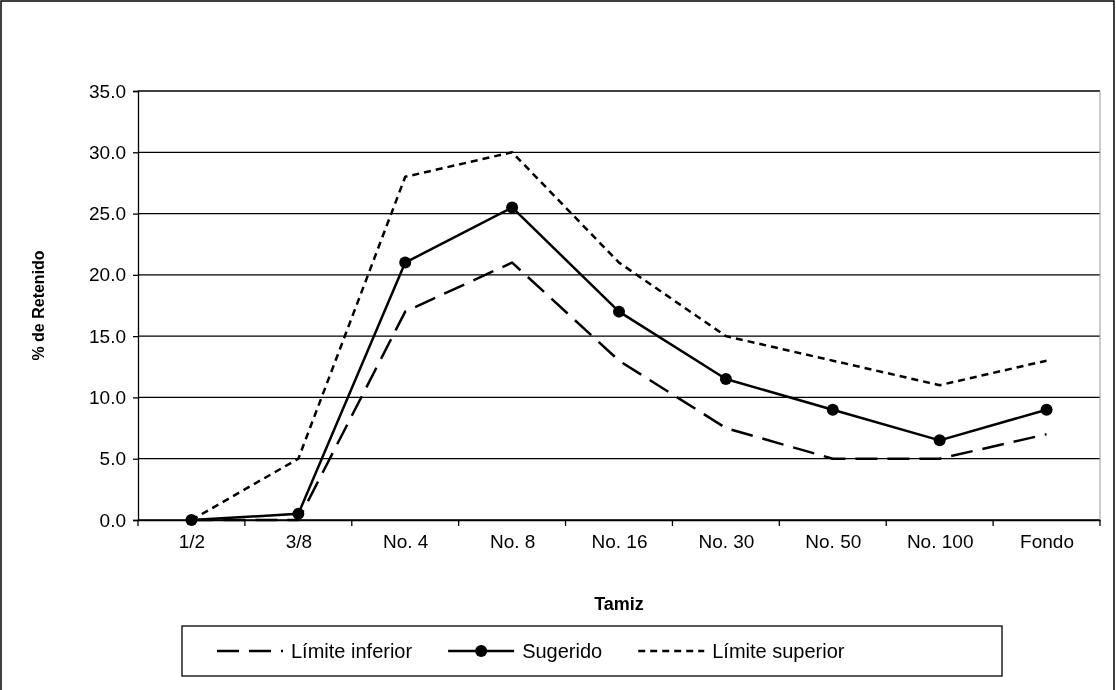  I want to click on x-tick-label: No. 8, so click(512, 541).